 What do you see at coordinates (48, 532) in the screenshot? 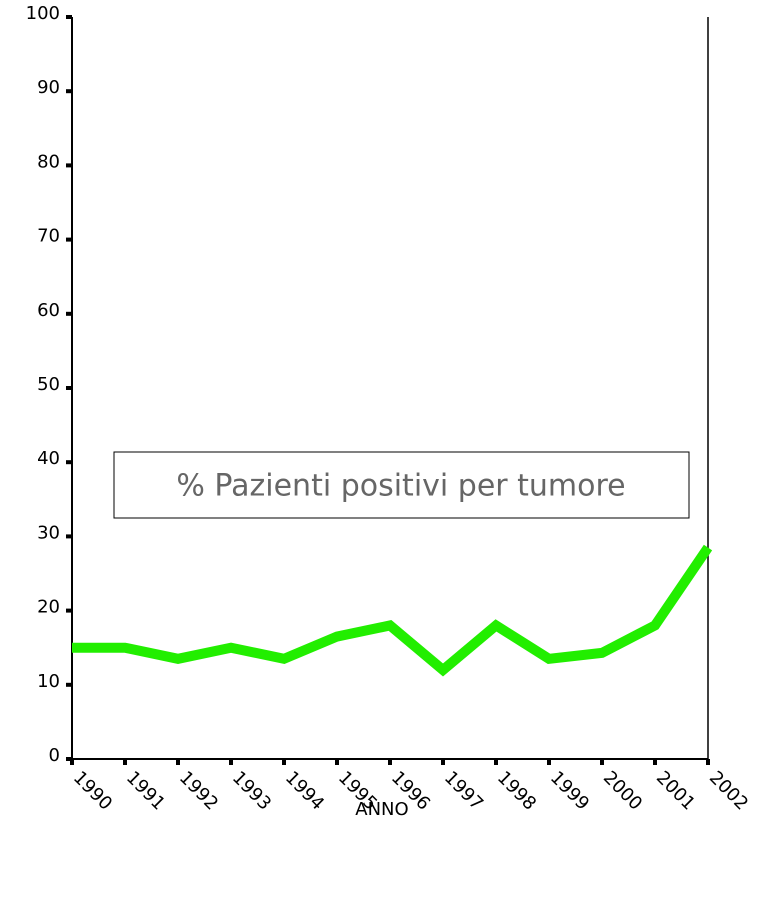
I see `y-tick-label: 30` at bounding box center [48, 532].